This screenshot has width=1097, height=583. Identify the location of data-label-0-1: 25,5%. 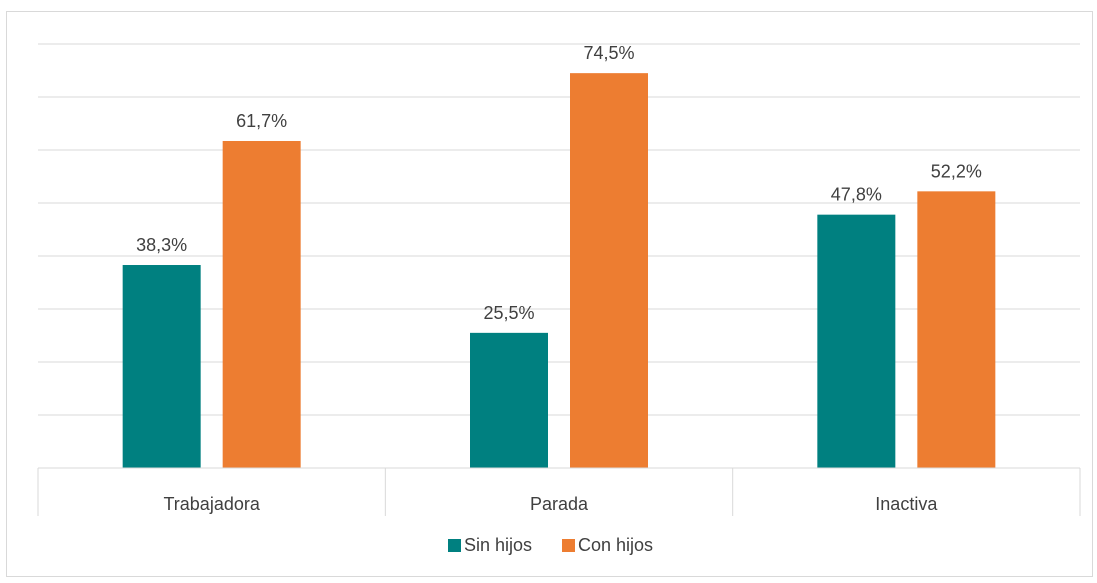
(508, 313).